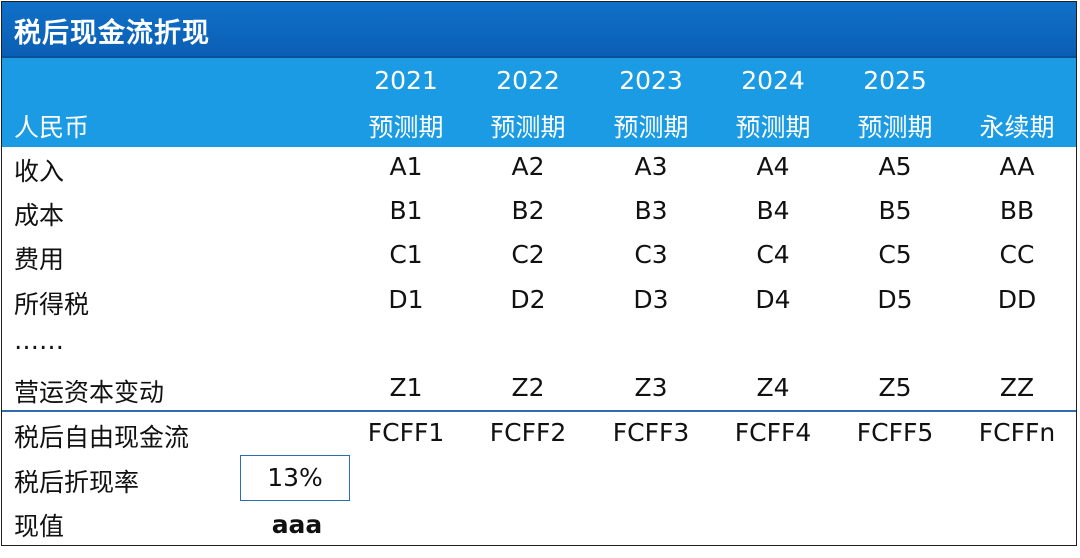 This screenshot has width=1080, height=558. What do you see at coordinates (89, 392) in the screenshot?
I see `row-label: 营运资本变动` at bounding box center [89, 392].